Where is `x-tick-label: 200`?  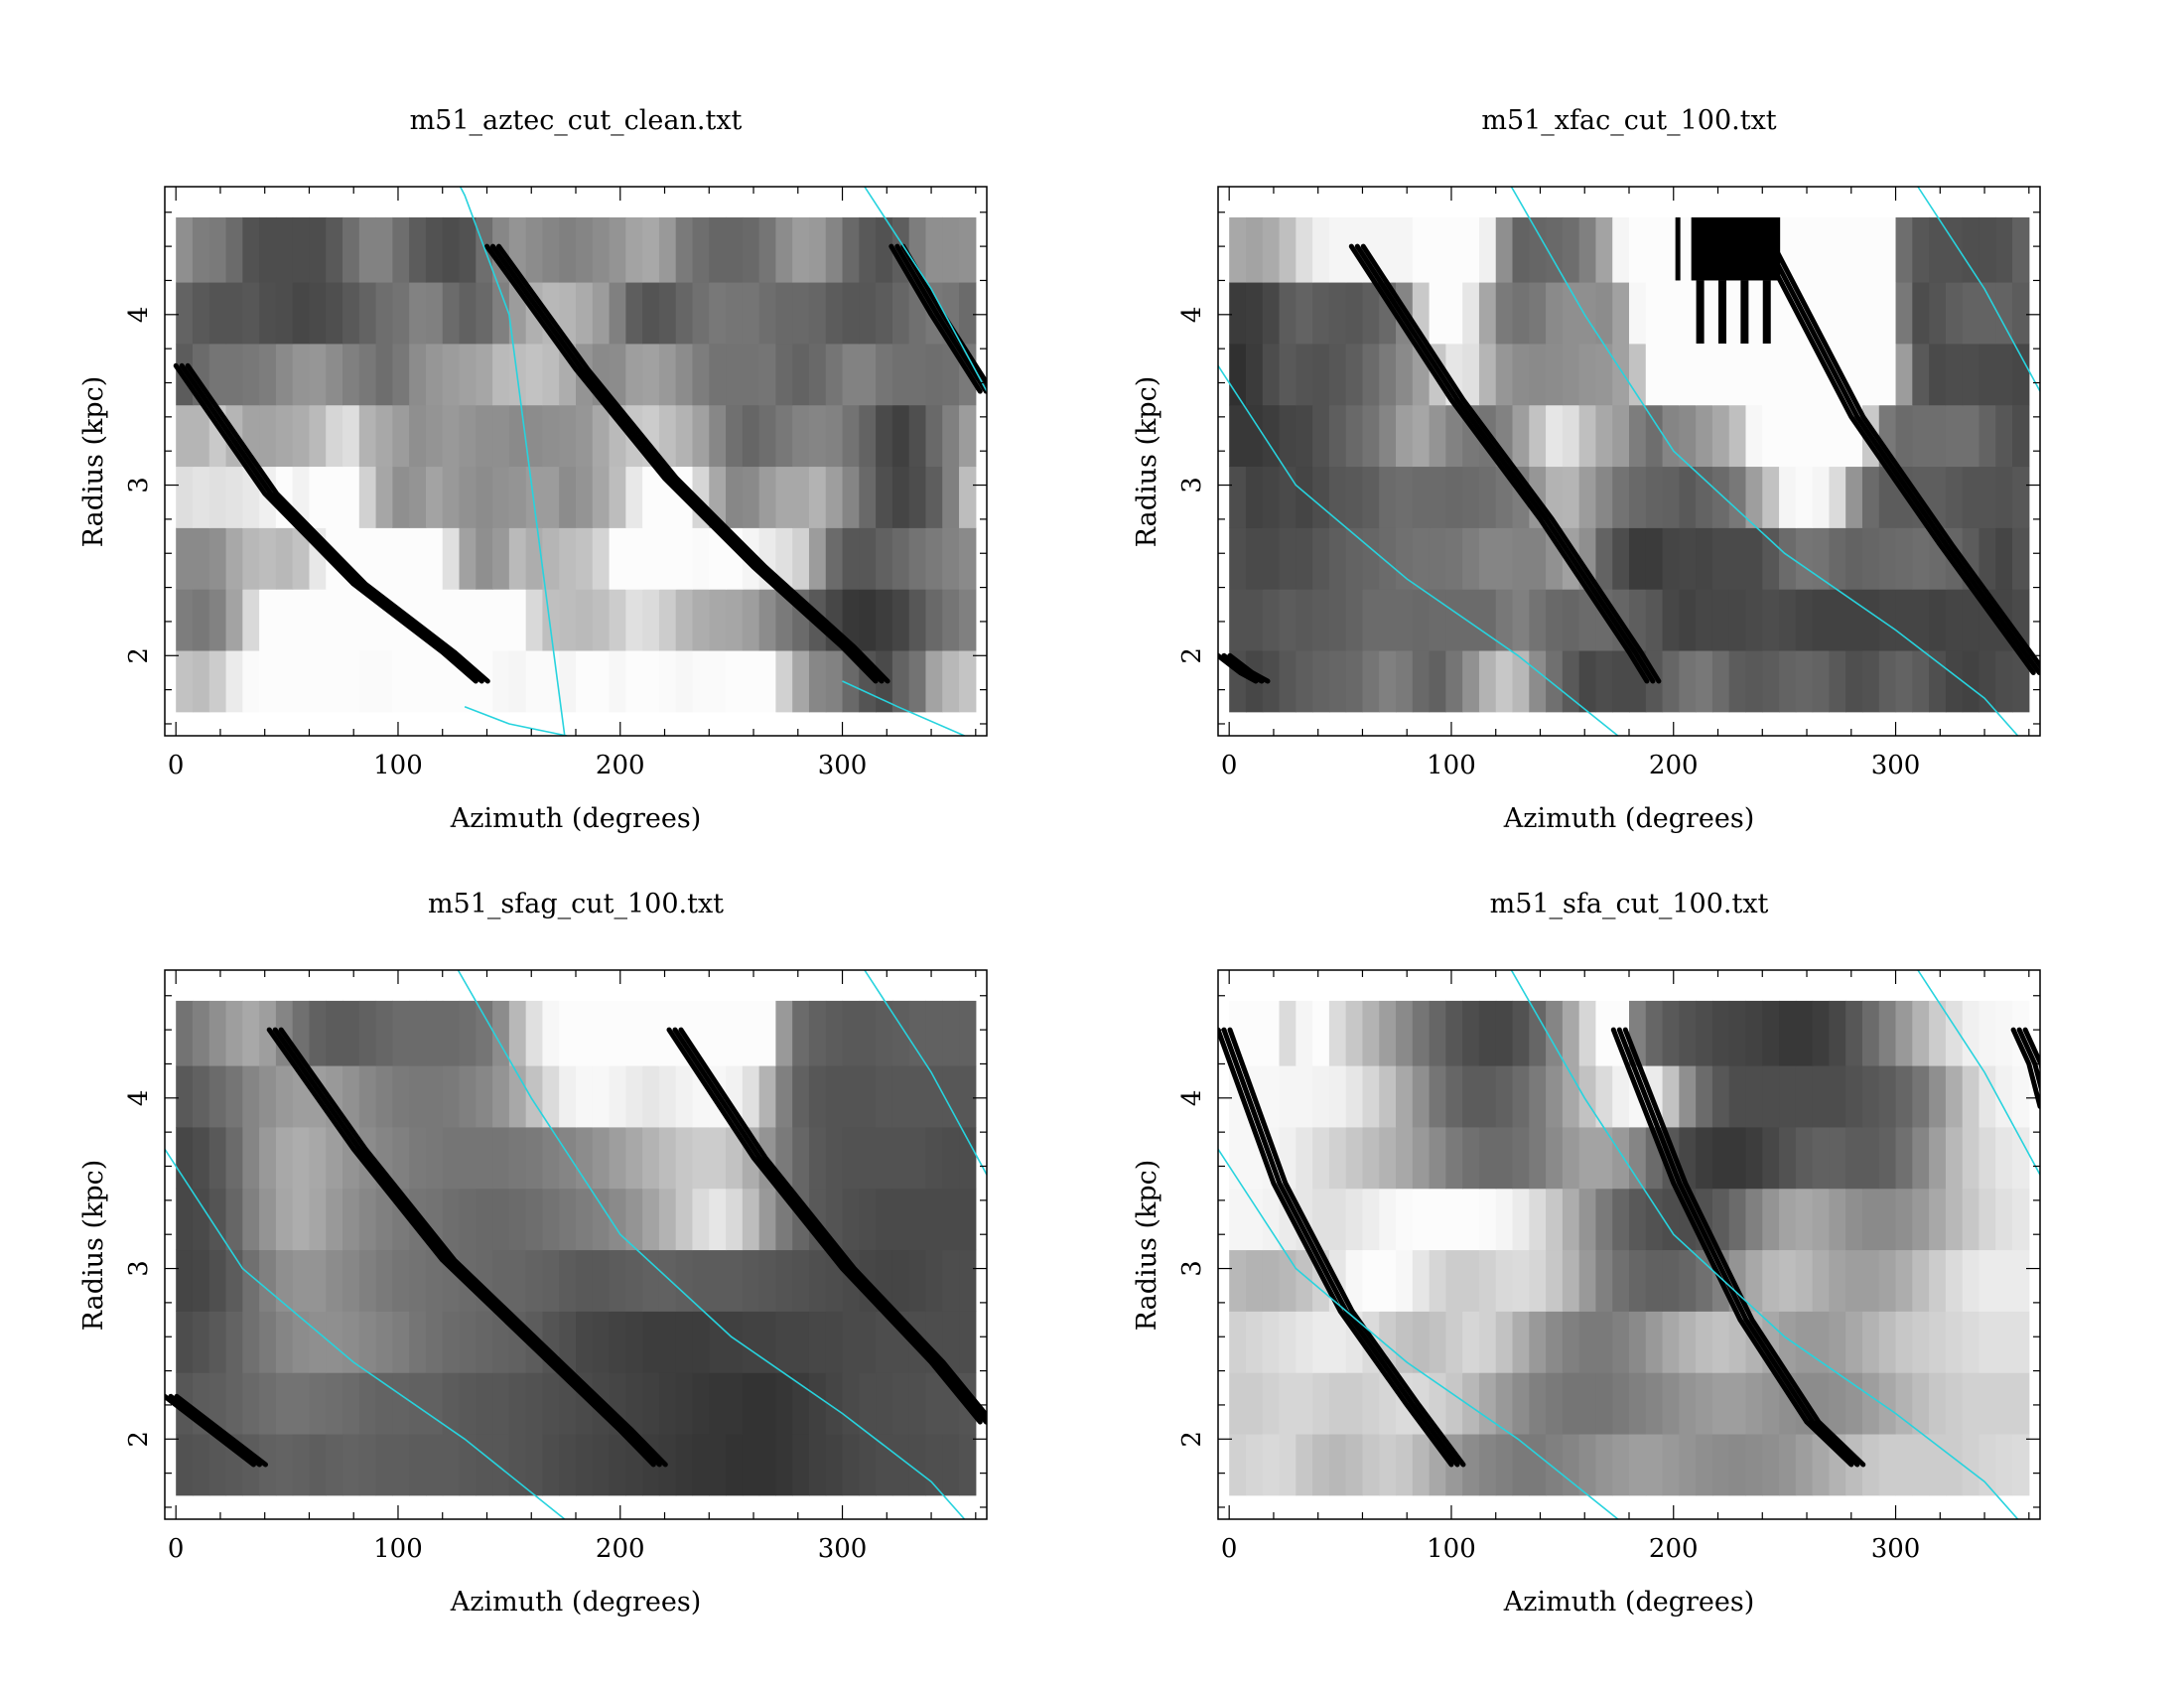 x-tick-label: 200 is located at coordinates (1674, 765).